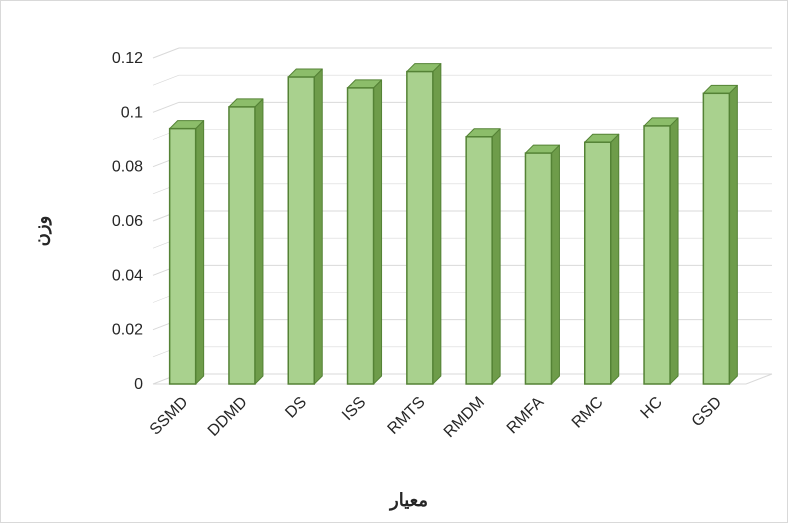  Describe the element at coordinates (296, 408) in the screenshot. I see `x-tick-label: DS` at that location.